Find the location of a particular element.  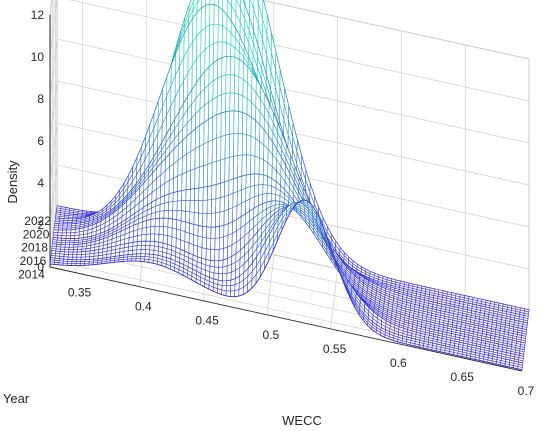

year-tick-label: 2016 is located at coordinates (33, 261).